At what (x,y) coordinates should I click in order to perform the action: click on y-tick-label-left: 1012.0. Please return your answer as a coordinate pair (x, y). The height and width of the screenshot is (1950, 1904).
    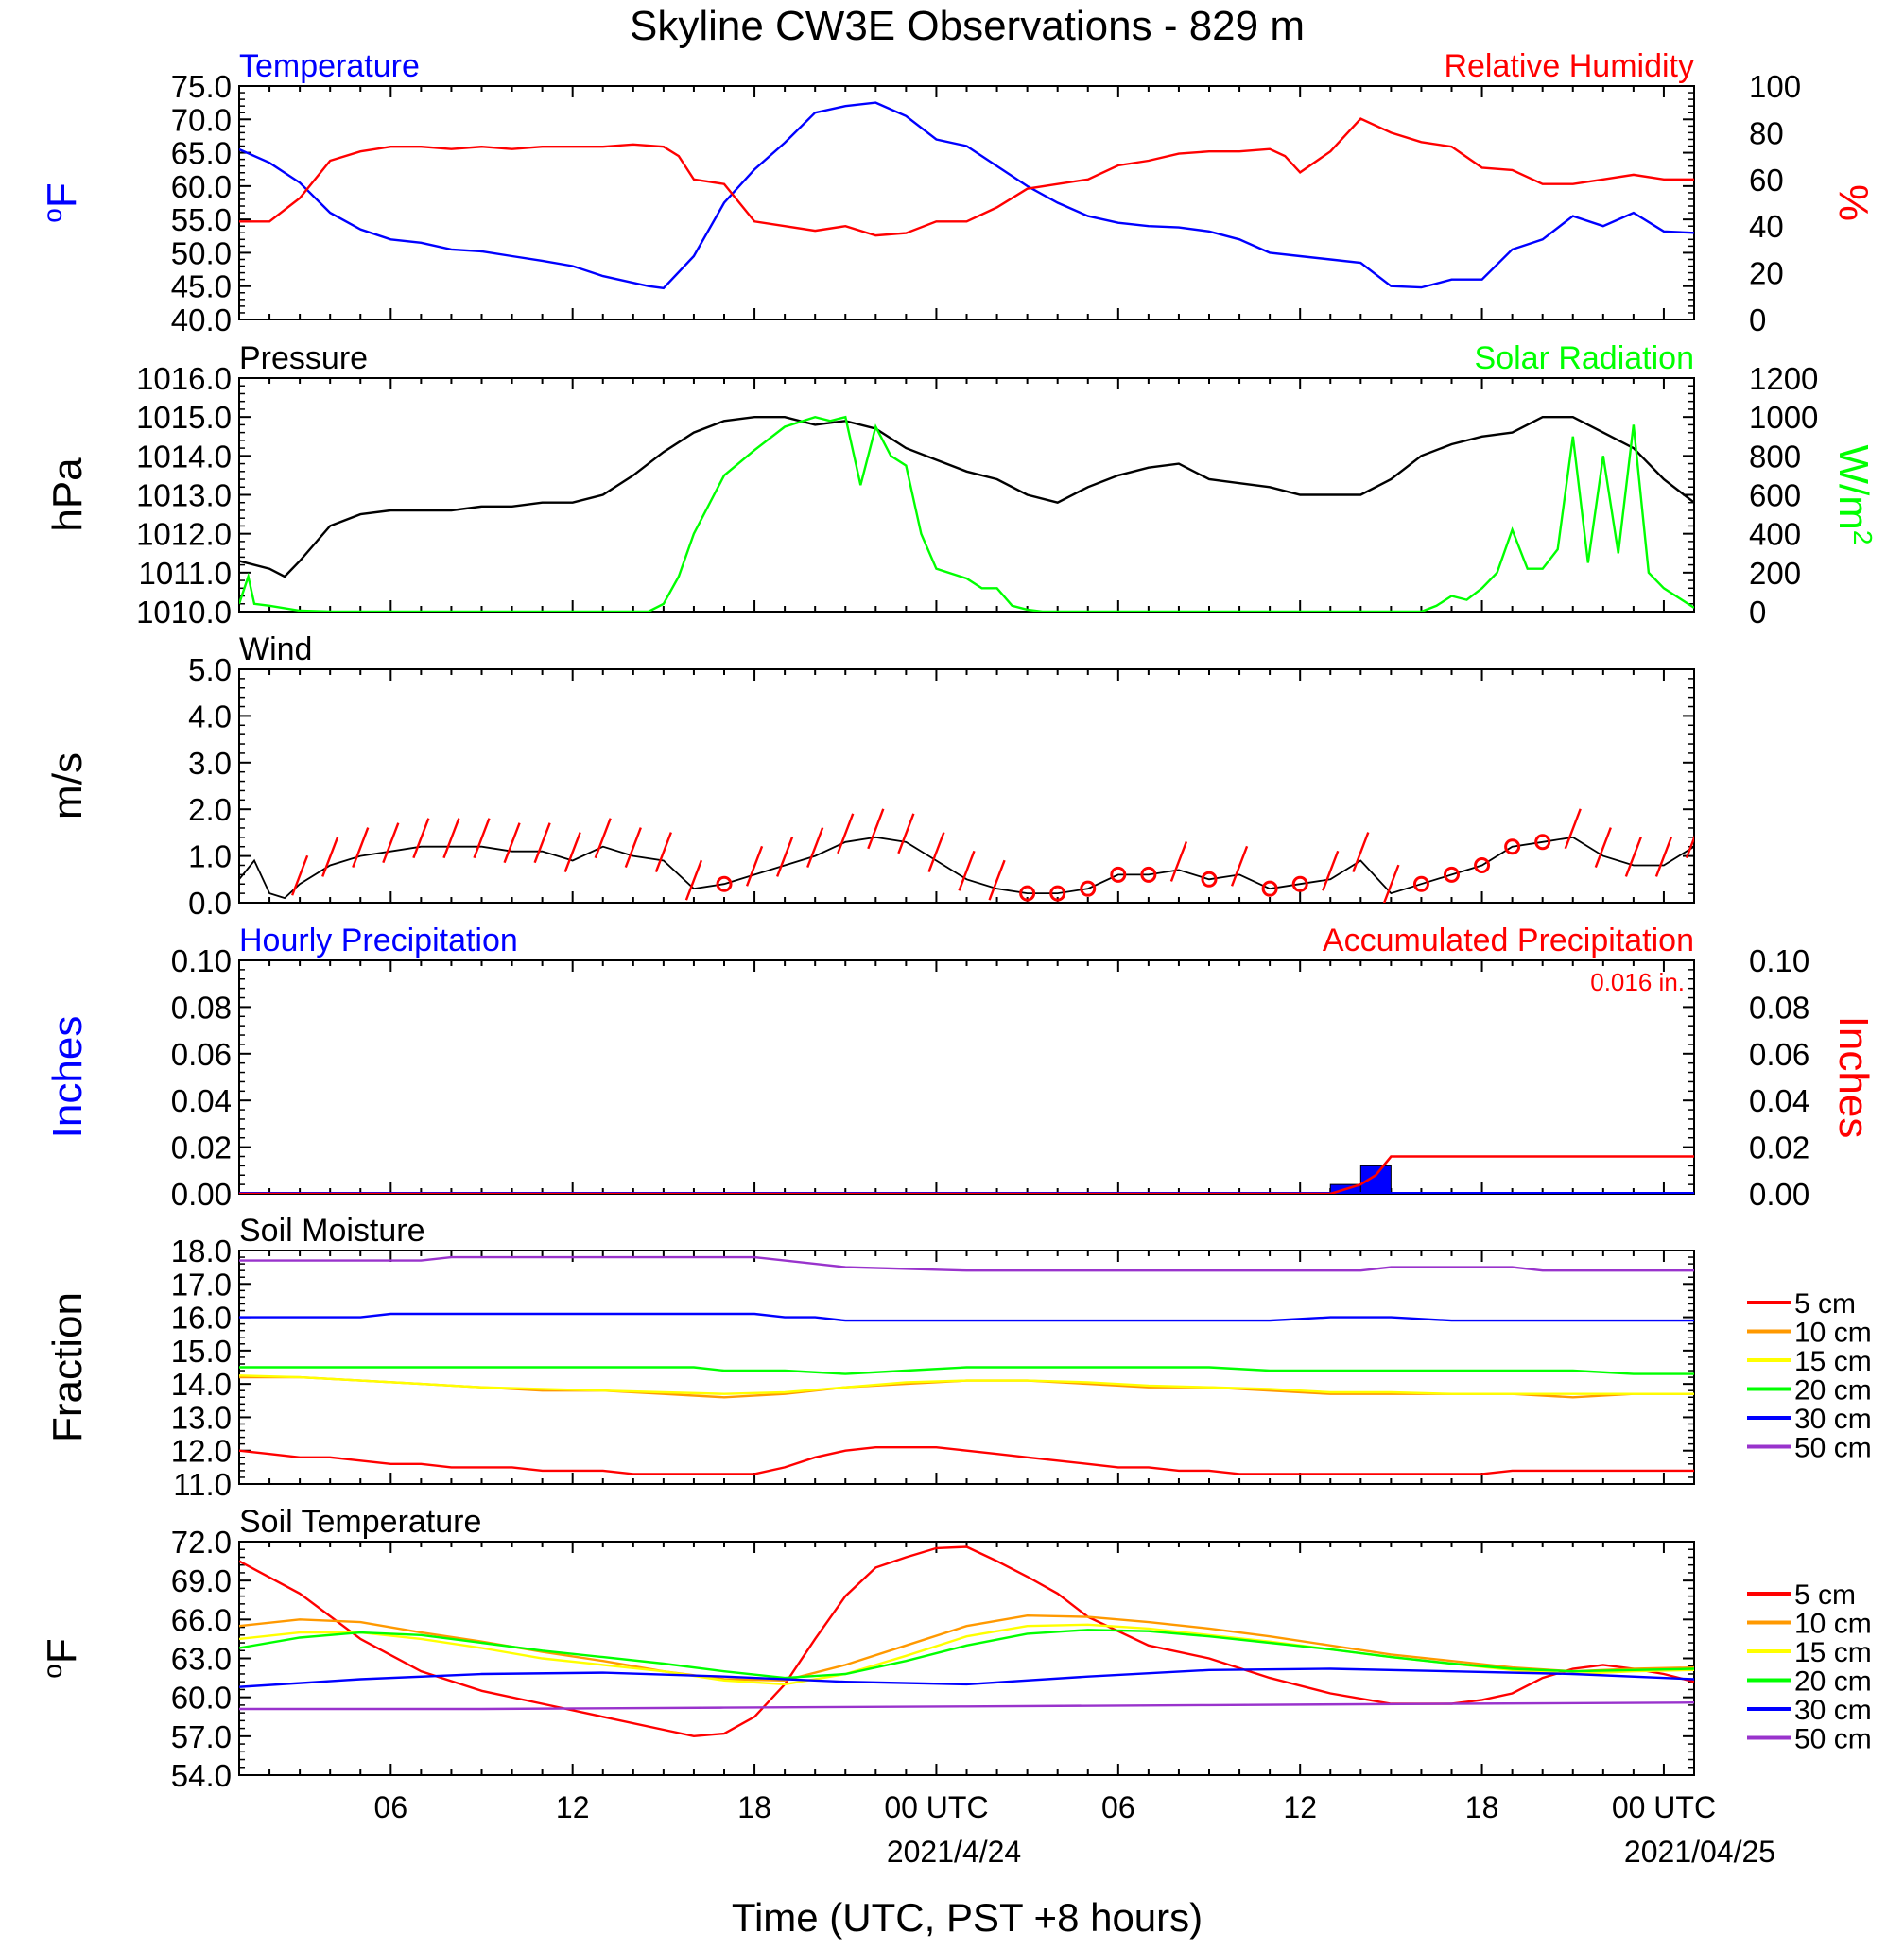
    Looking at the image, I should click on (184, 534).